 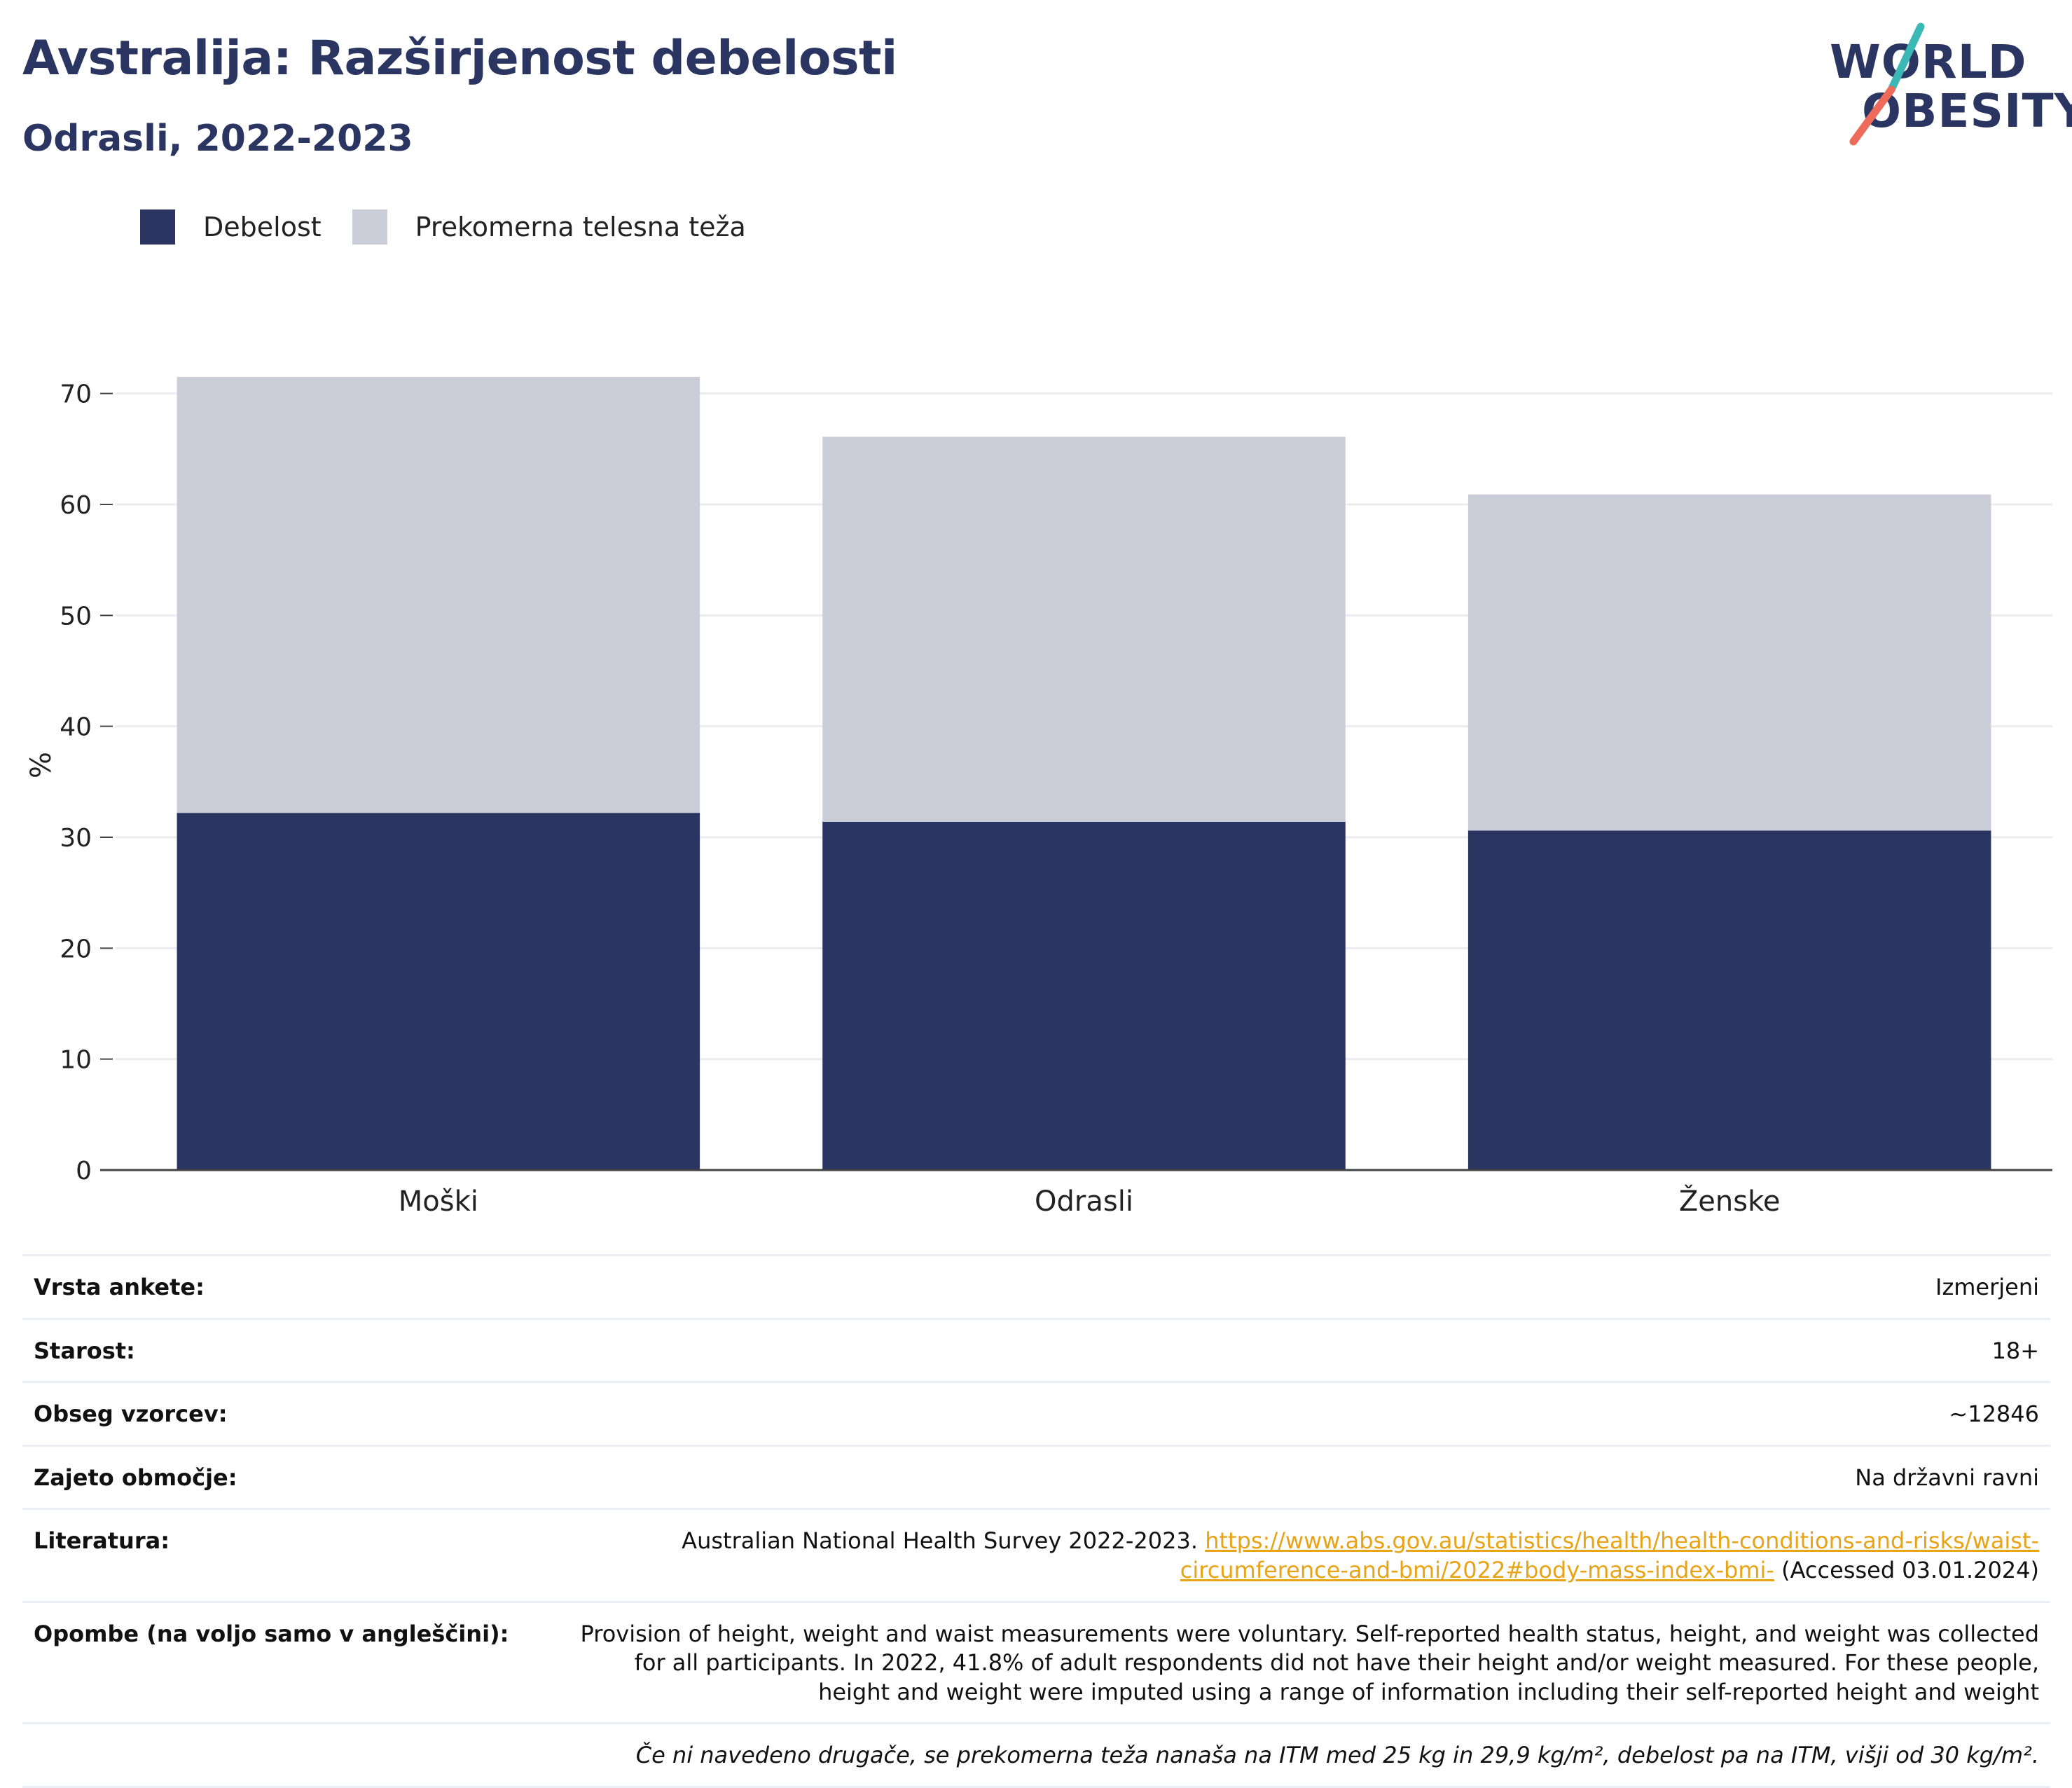 What do you see at coordinates (580, 227) in the screenshot?
I see `legend-label-overweight: Prekomerna telesna teža` at bounding box center [580, 227].